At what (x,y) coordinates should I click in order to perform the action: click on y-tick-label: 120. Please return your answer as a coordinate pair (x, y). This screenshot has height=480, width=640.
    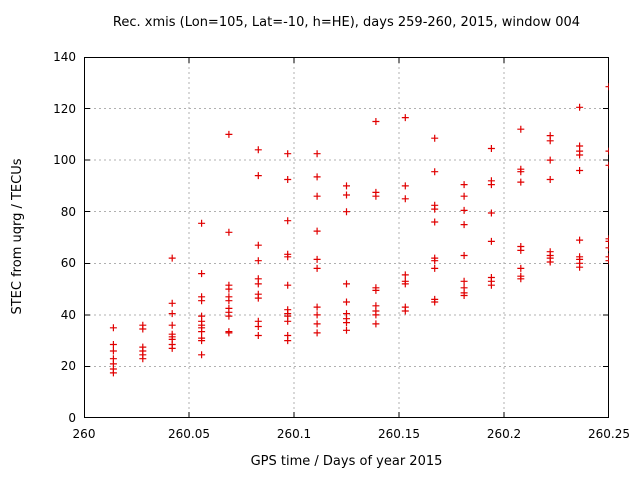
    Looking at the image, I should click on (64, 108).